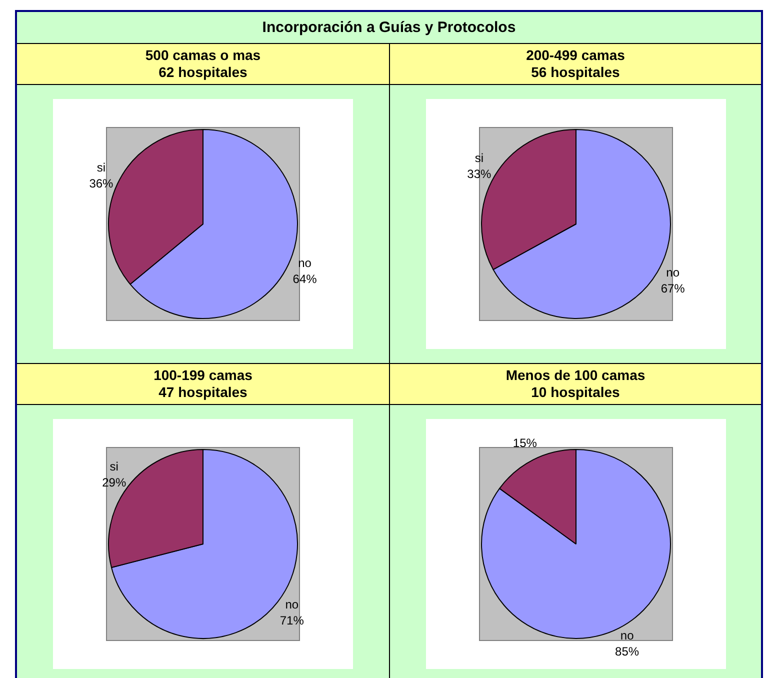 The width and height of the screenshot is (765, 678). What do you see at coordinates (575, 55) in the screenshot?
I see `chart-title: 200-499 camas` at bounding box center [575, 55].